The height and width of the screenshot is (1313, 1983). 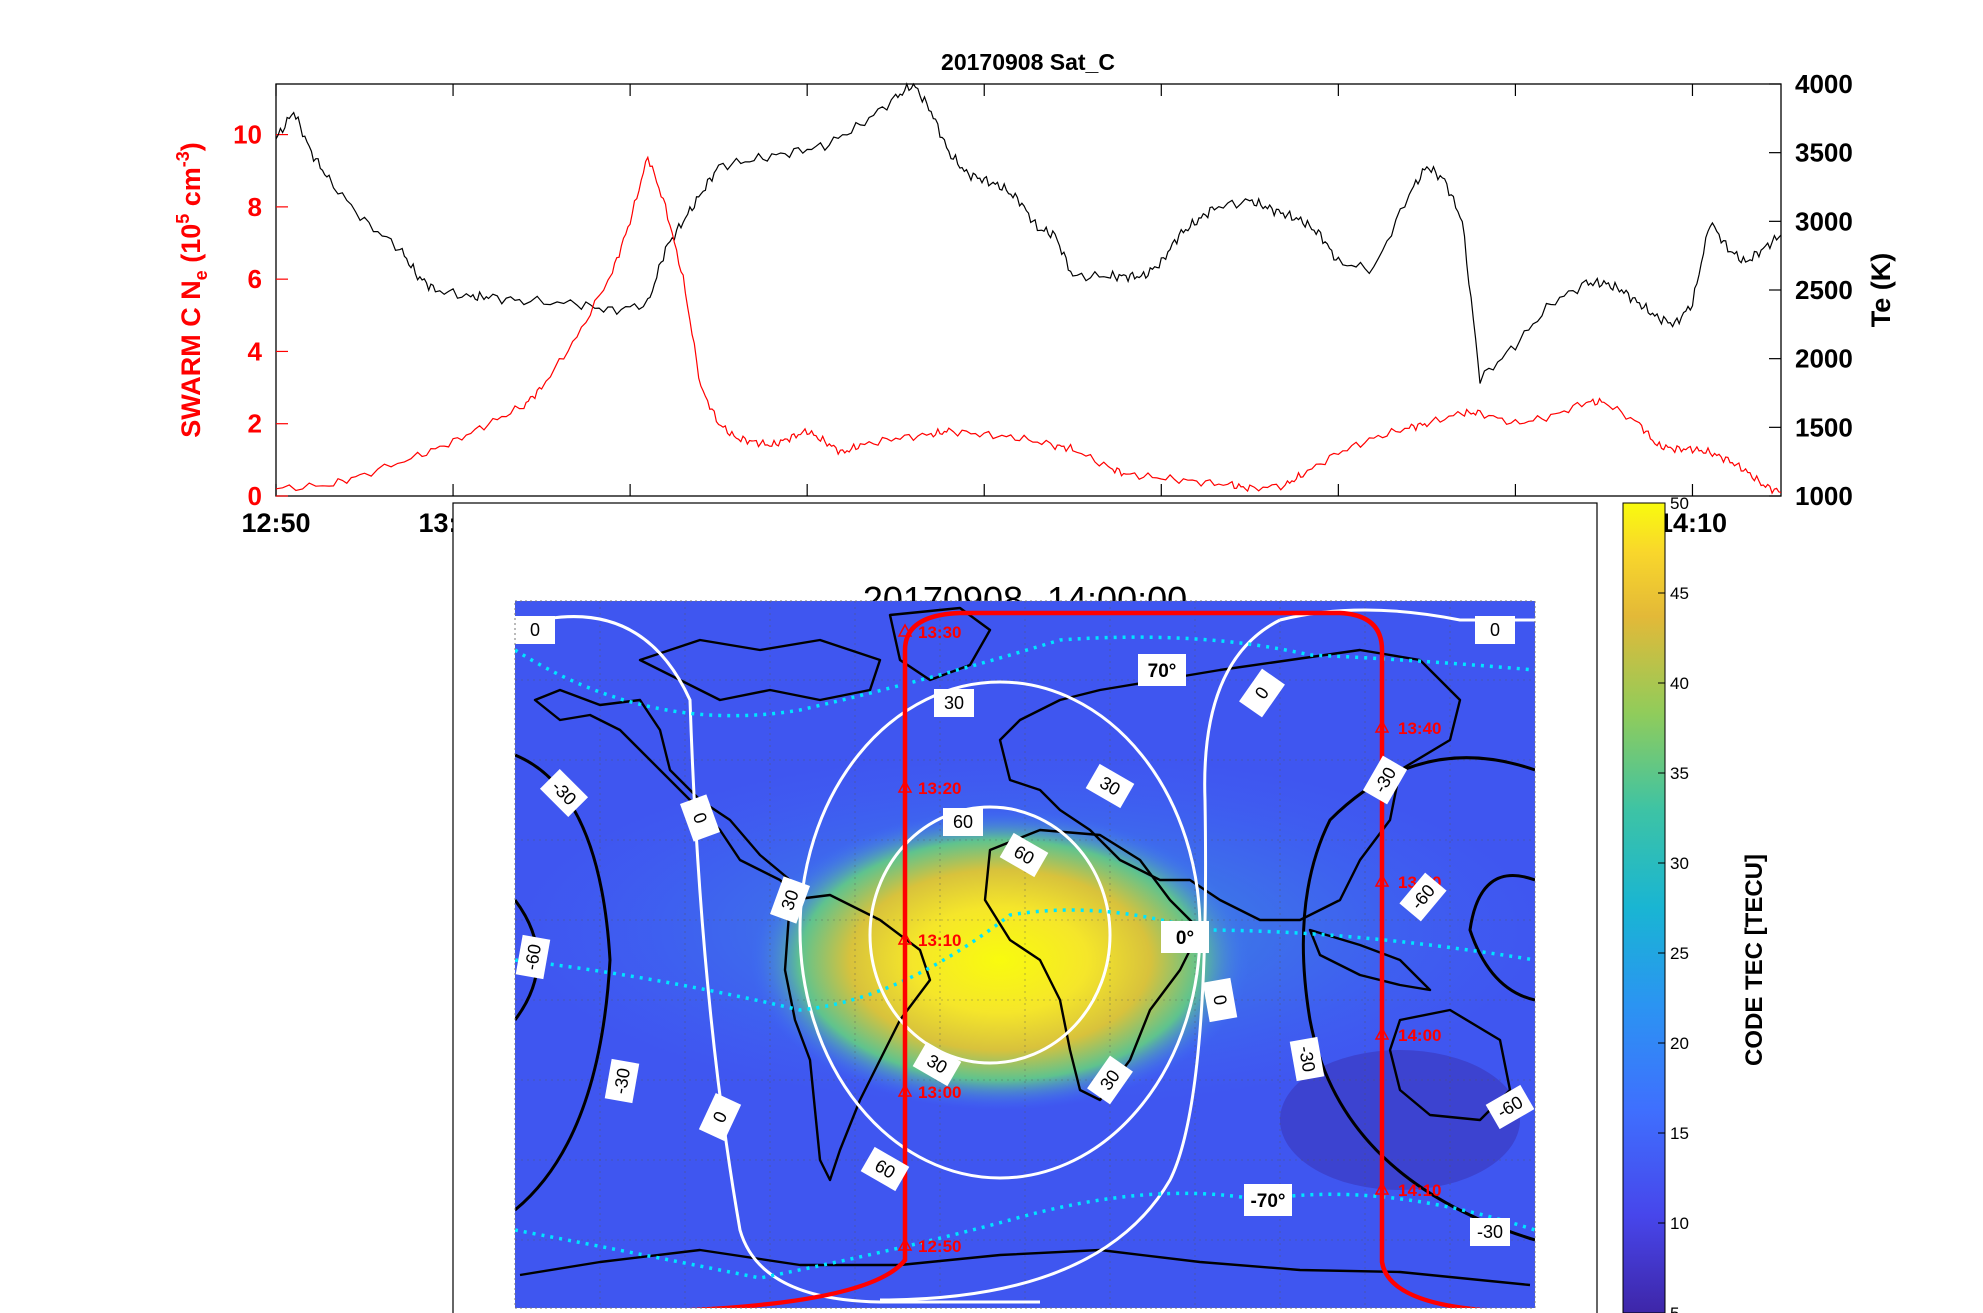 What do you see at coordinates (1754, 960) in the screenshot?
I see `colorbar-label: CODE TEC [TECU]` at bounding box center [1754, 960].